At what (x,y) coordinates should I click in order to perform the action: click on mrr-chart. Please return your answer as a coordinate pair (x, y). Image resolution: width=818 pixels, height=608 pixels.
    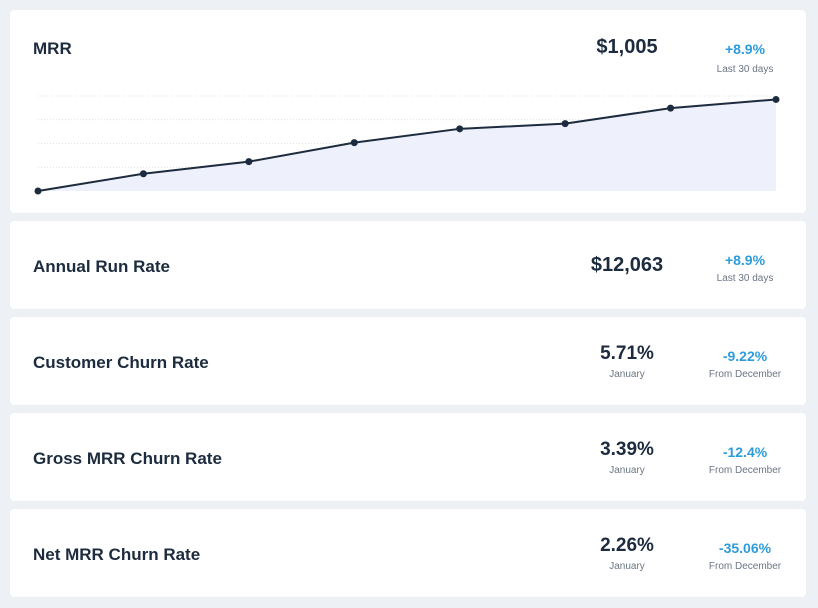
    Looking at the image, I should click on (407, 145).